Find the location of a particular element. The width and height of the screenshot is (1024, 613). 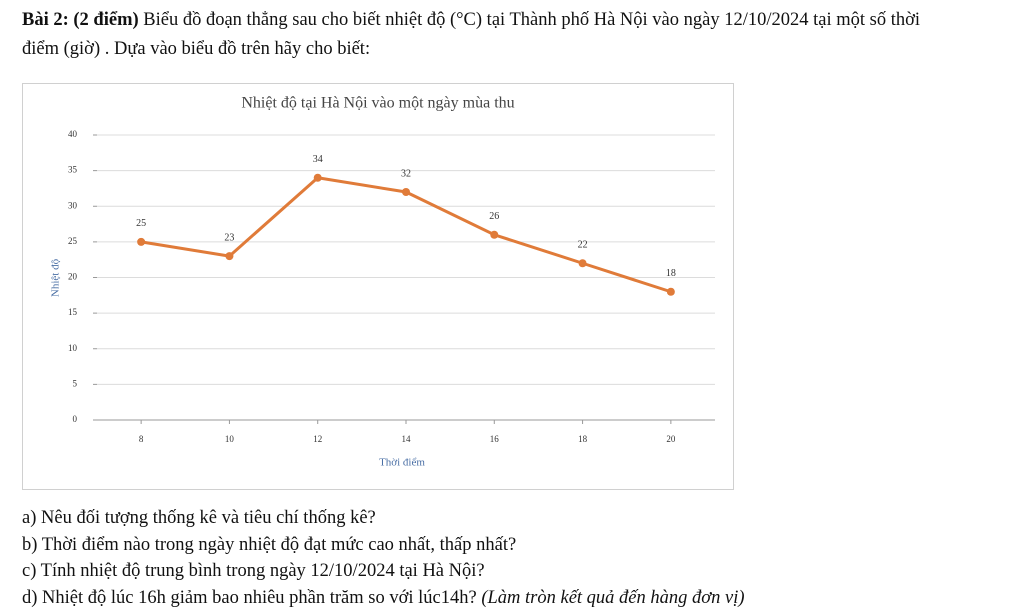

y-tick-label: 15 is located at coordinates (73, 312).